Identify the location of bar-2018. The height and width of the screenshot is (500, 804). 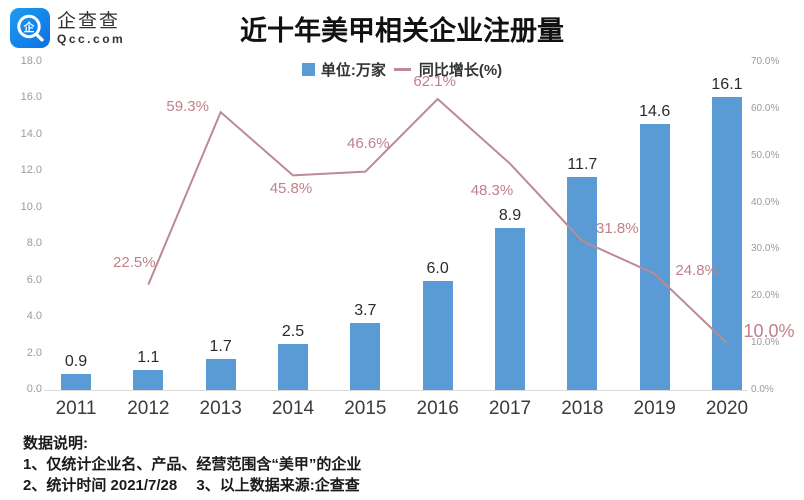
(582, 283).